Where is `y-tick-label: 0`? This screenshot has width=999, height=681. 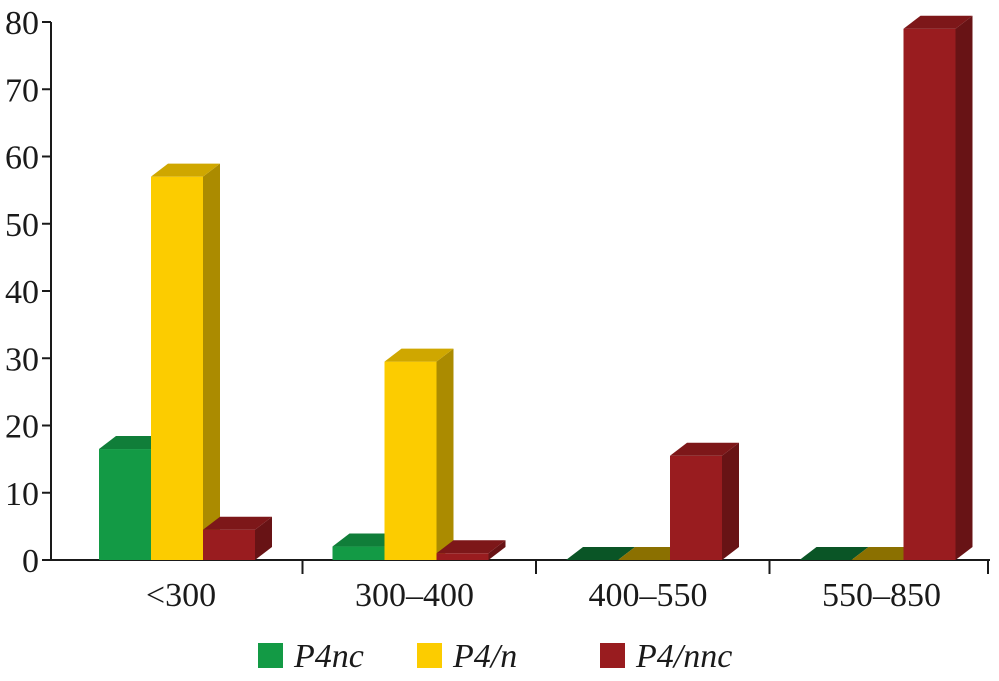 y-tick-label: 0 is located at coordinates (30, 561).